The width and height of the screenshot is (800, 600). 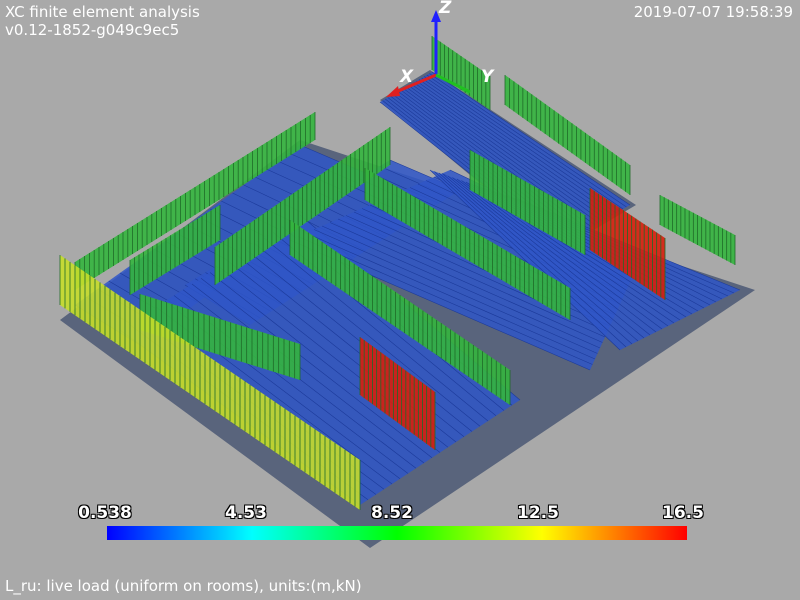 I want to click on axes-gizmo: Z X Y, so click(x=440, y=48).